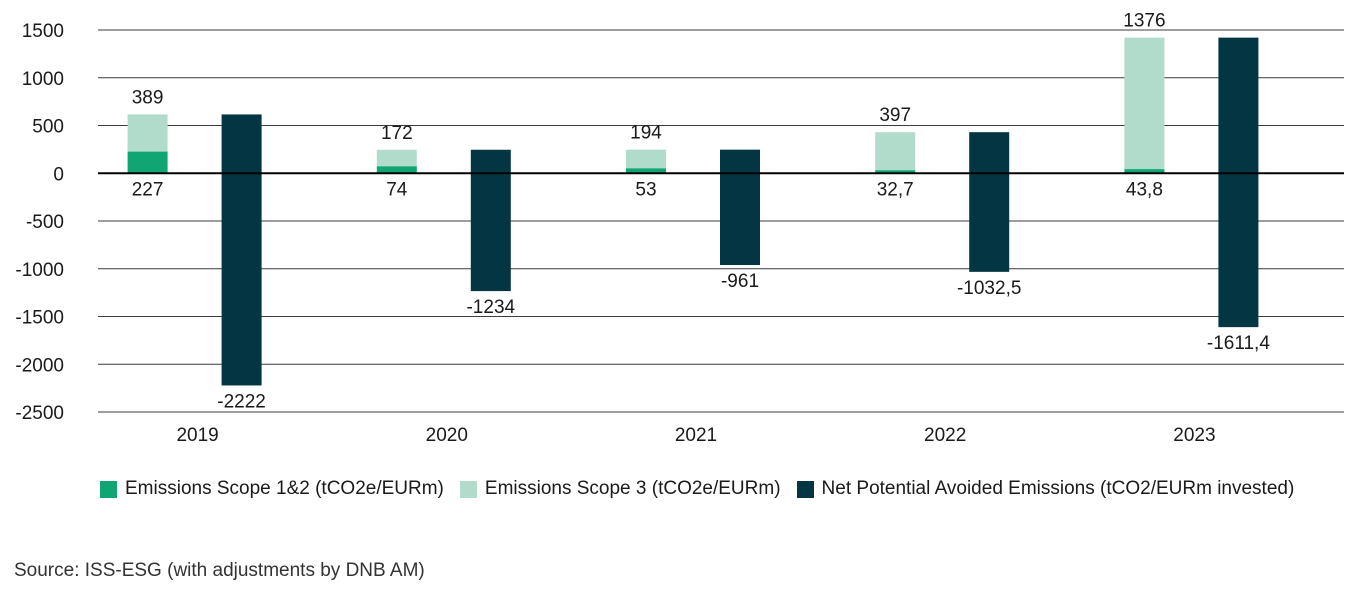 This screenshot has height=592, width=1360. Describe the element at coordinates (740, 281) in the screenshot. I see `data-label-avoided: -961` at that location.